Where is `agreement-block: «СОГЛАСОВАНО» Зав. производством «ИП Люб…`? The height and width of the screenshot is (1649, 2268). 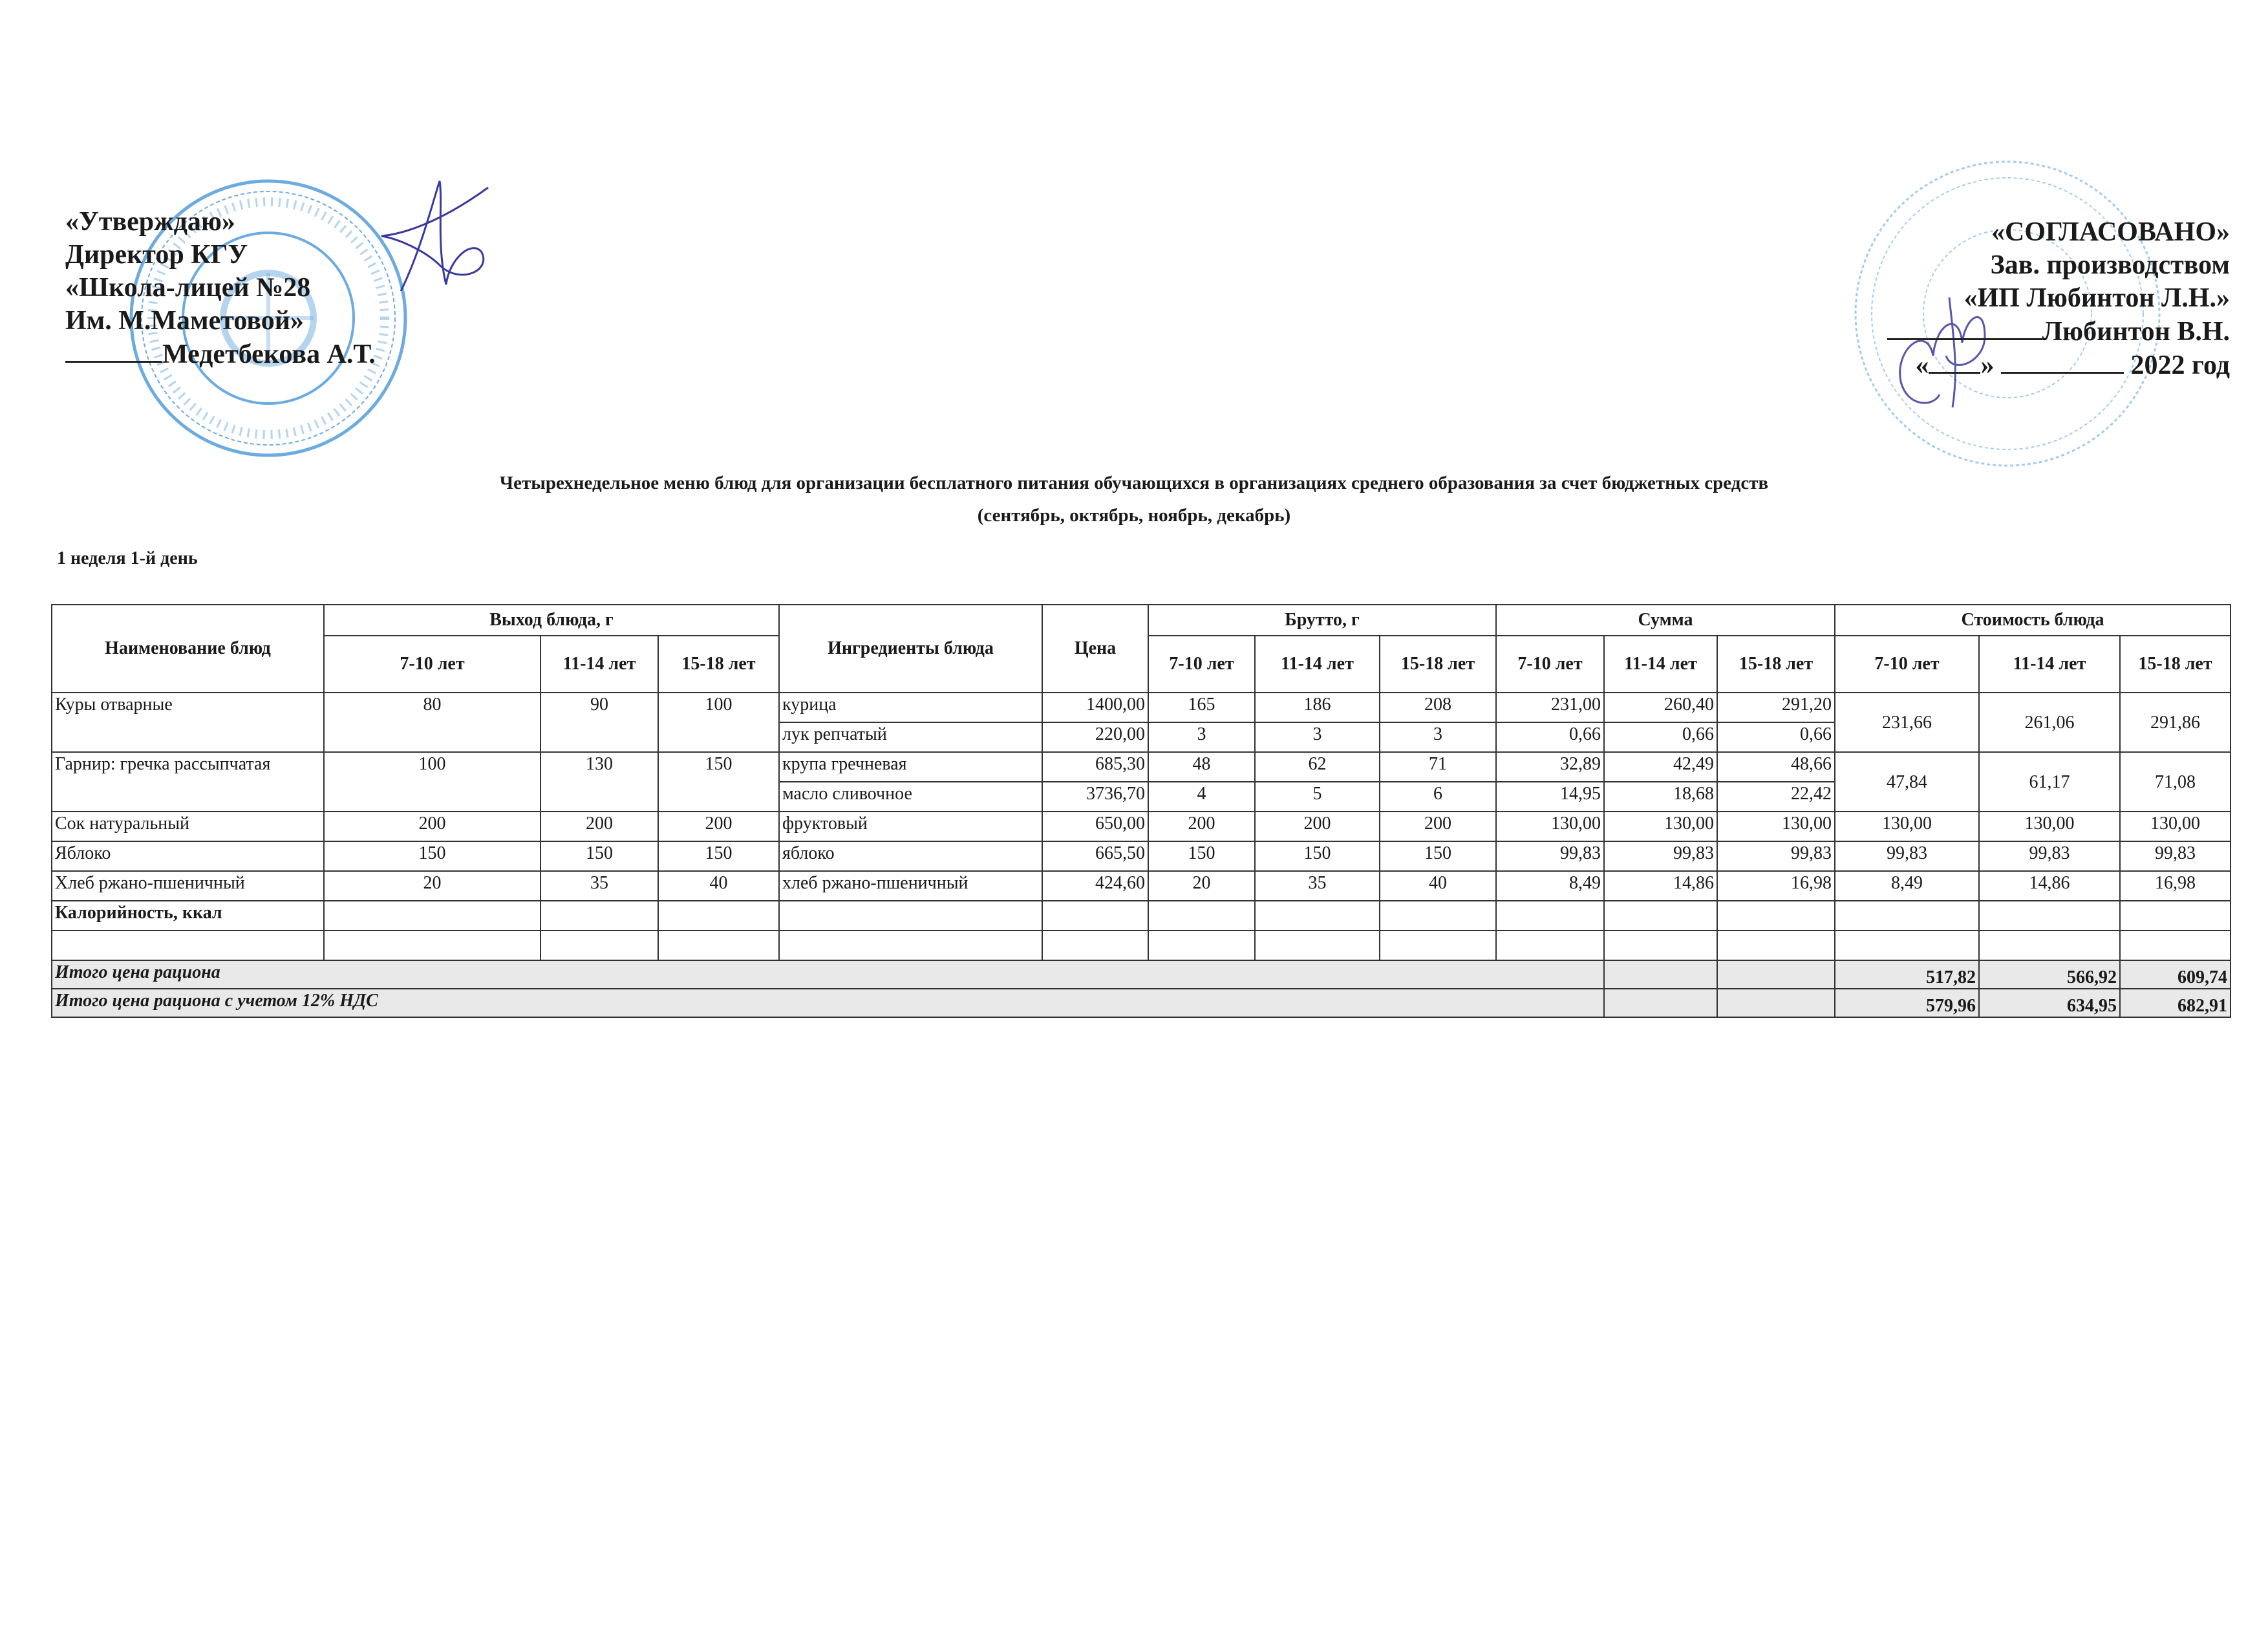 agreement-block: «СОГЛАСОВАНО» Зав. производством «ИП Люб… is located at coordinates (2058, 299).